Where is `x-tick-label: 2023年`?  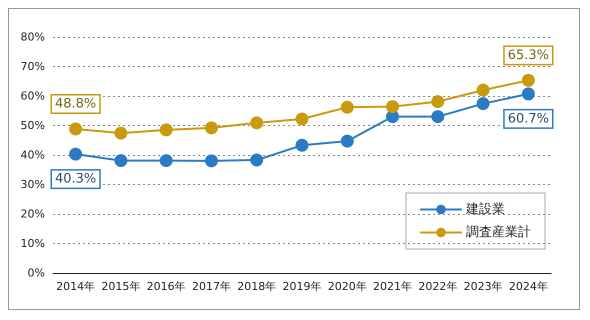 x-tick-label: 2023年 is located at coordinates (483, 286).